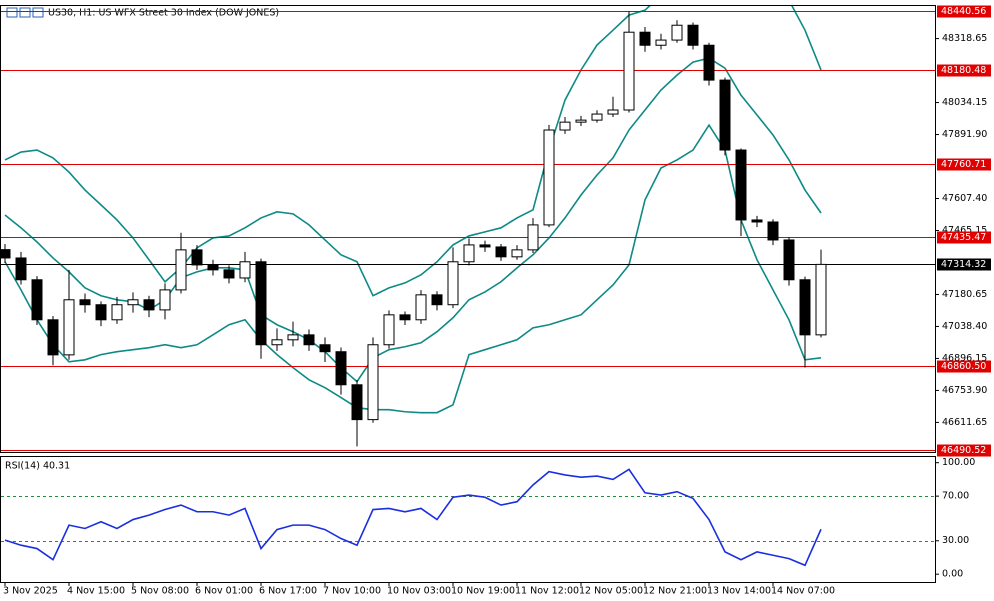 This screenshot has width=994, height=601. What do you see at coordinates (96, 591) in the screenshot?
I see `x-tick-label: 4 Nov 15:00` at bounding box center [96, 591].